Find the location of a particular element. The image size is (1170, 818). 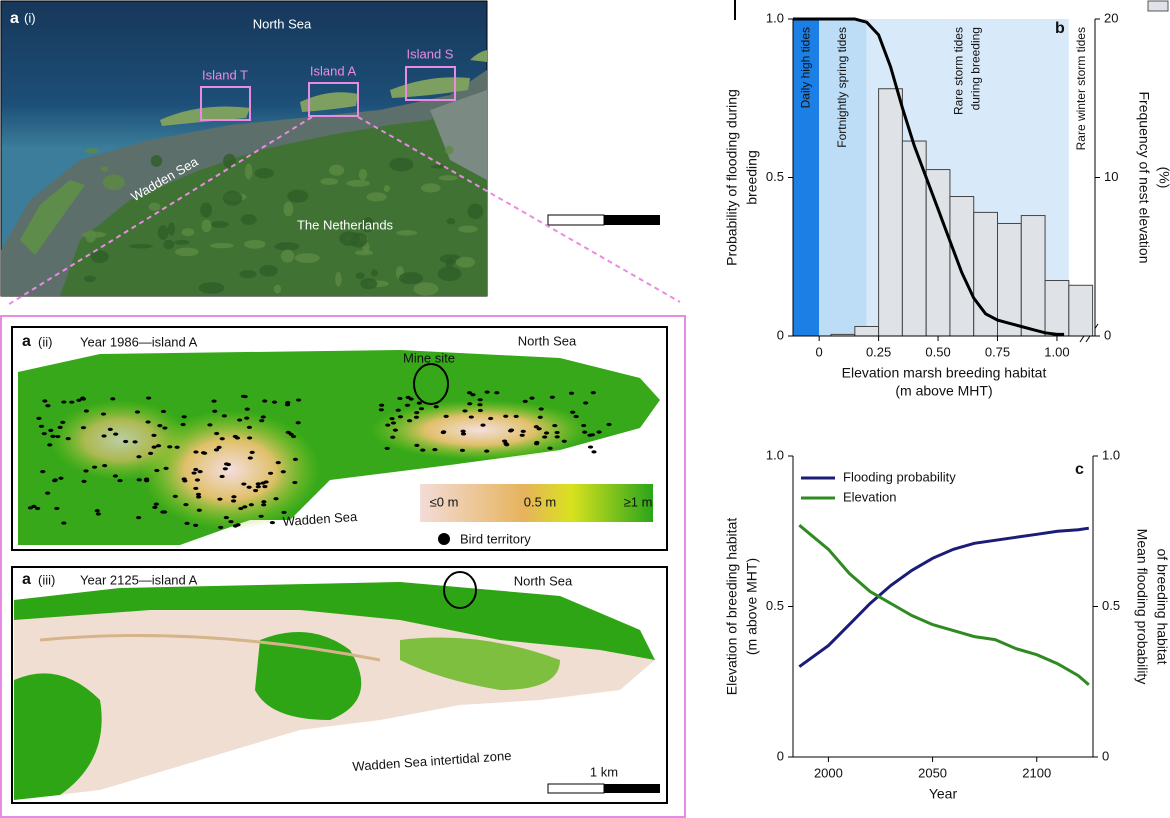

panel-title: Year 2125—island A is located at coordinates (139, 579).